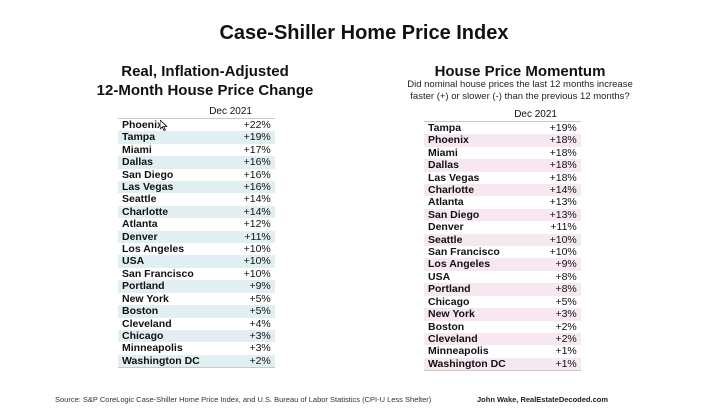  I want to click on right-table-row: Dallas +18%, so click(502, 165).